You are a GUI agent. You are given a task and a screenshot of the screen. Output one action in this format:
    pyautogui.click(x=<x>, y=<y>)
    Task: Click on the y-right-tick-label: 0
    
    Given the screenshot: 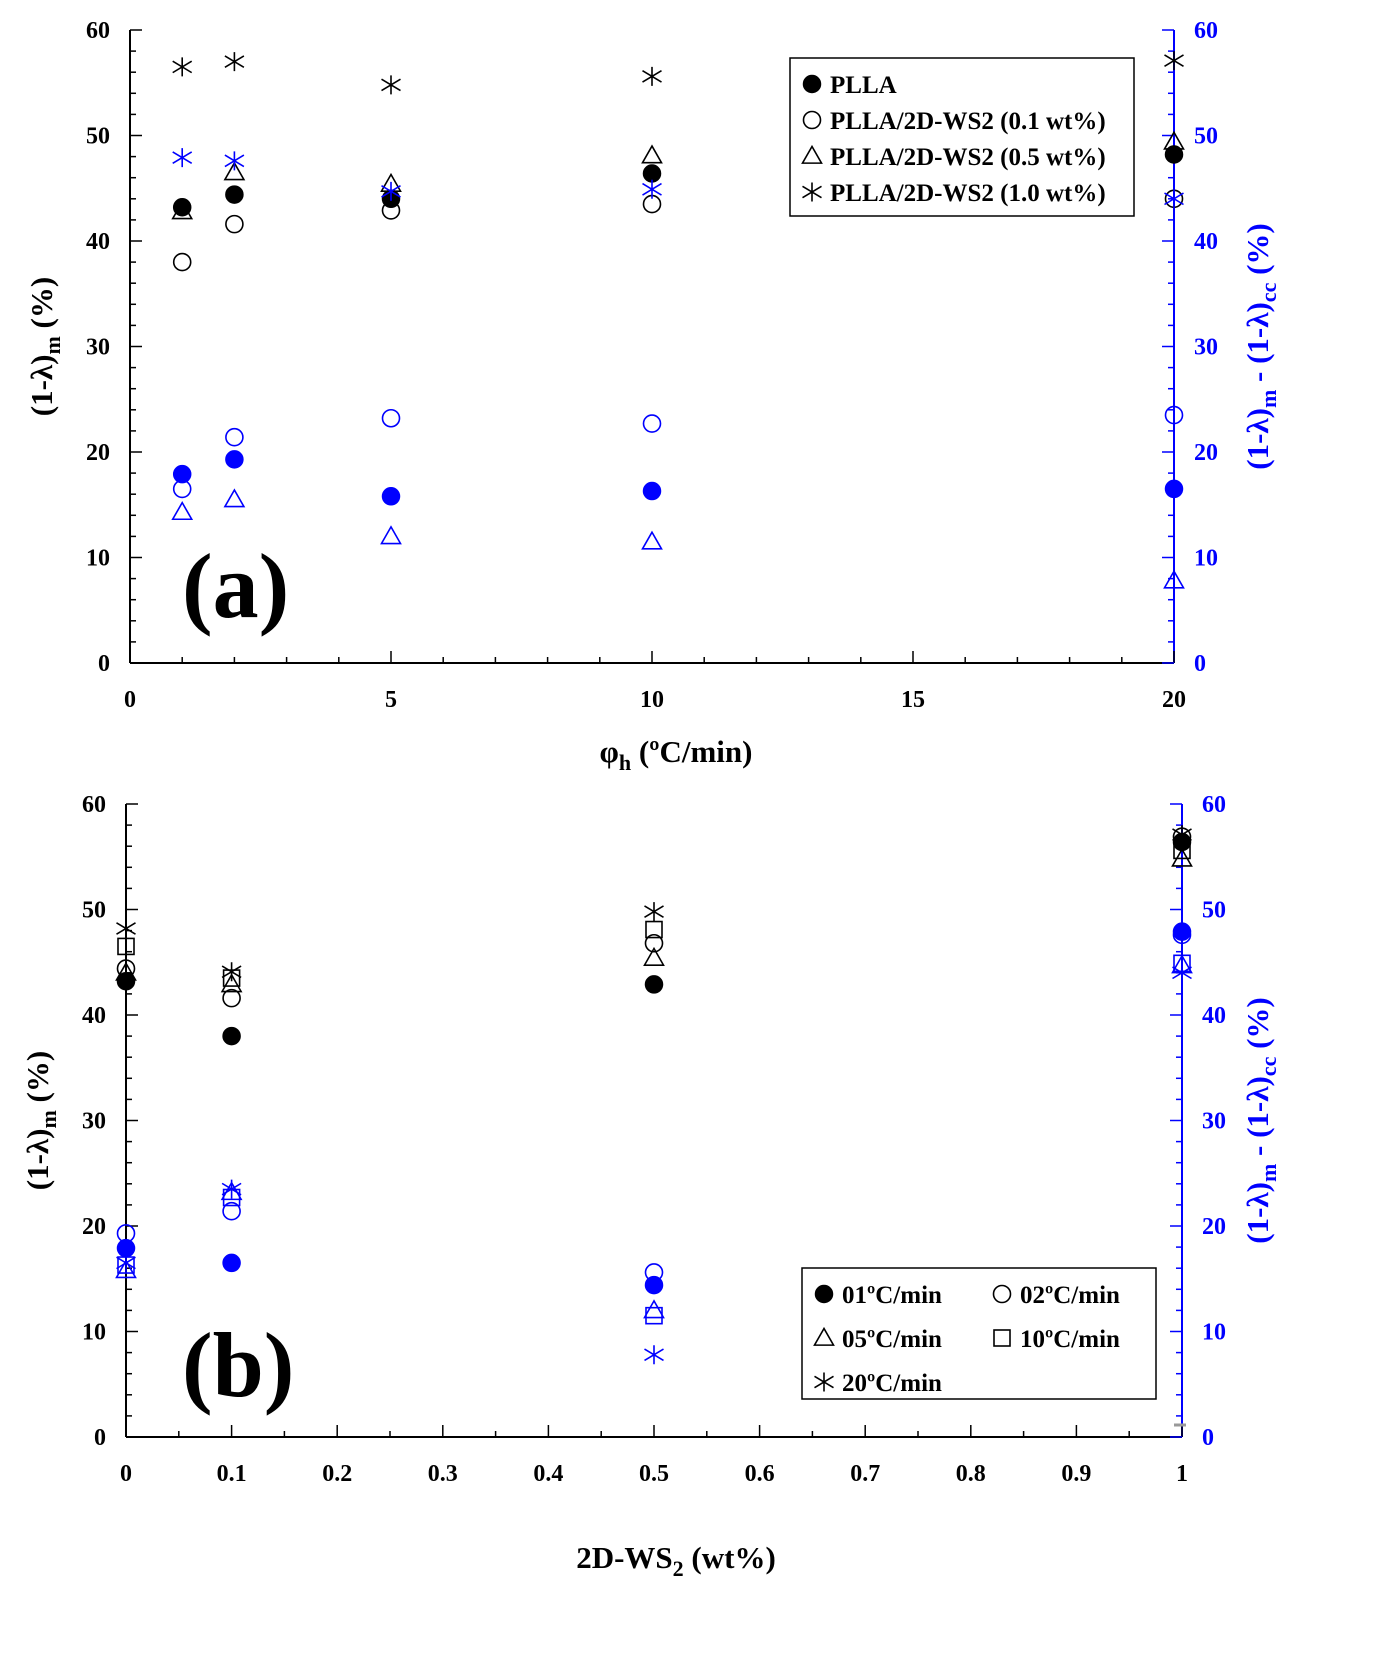 What is the action you would take?
    pyautogui.click(x=1208, y=1438)
    